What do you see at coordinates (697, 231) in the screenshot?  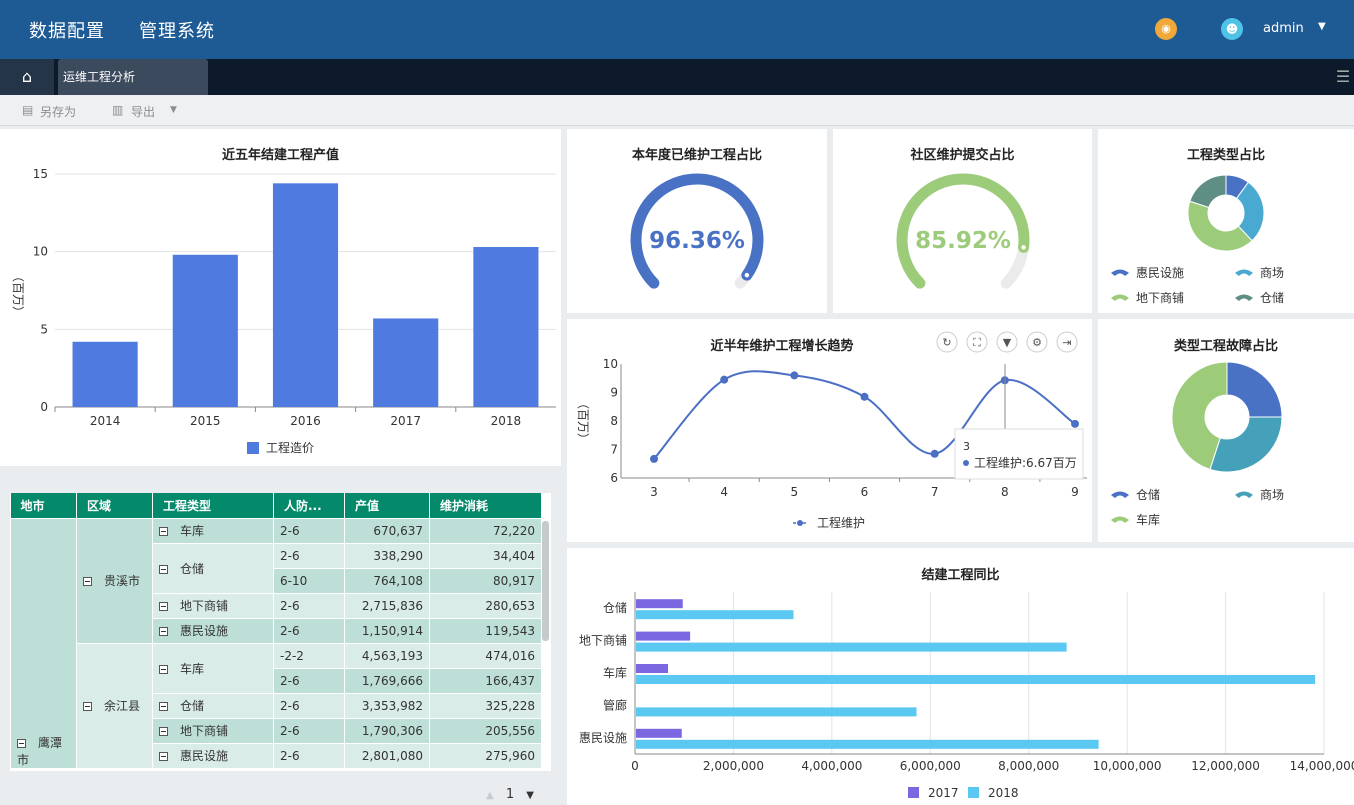 I see `gauge-1: 96.36%` at bounding box center [697, 231].